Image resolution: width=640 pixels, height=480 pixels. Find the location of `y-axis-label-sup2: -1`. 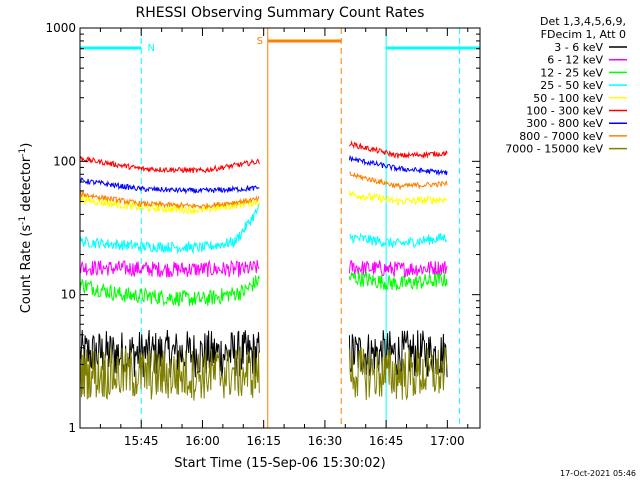

y-axis-label-sup2: -1 is located at coordinates (23, 152).